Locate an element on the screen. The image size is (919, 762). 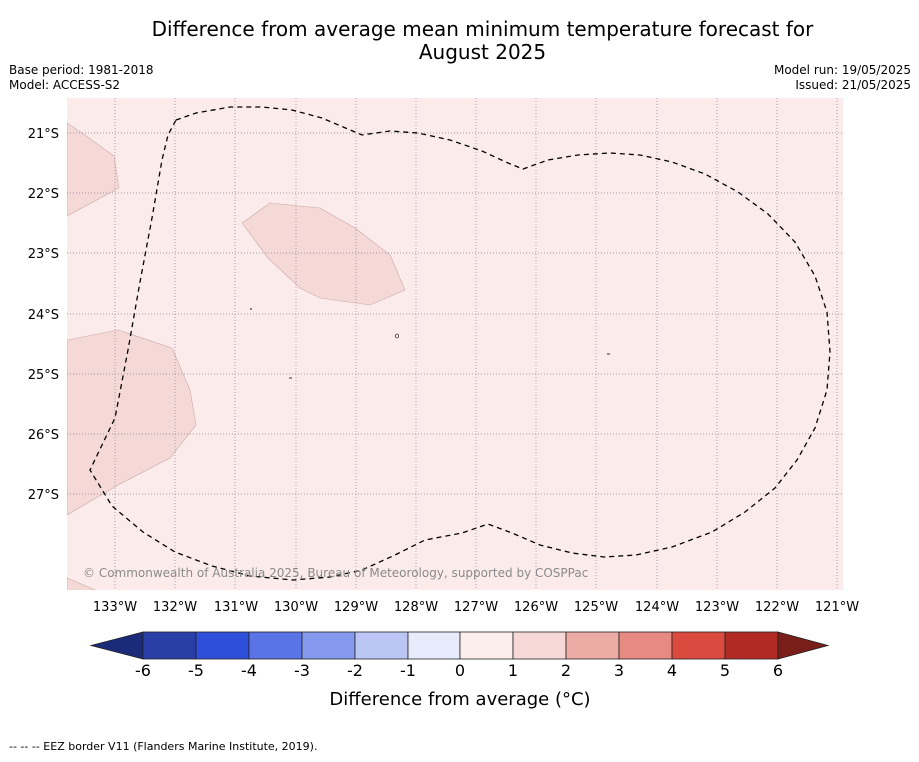
lon-label: 131°W is located at coordinates (236, 607).